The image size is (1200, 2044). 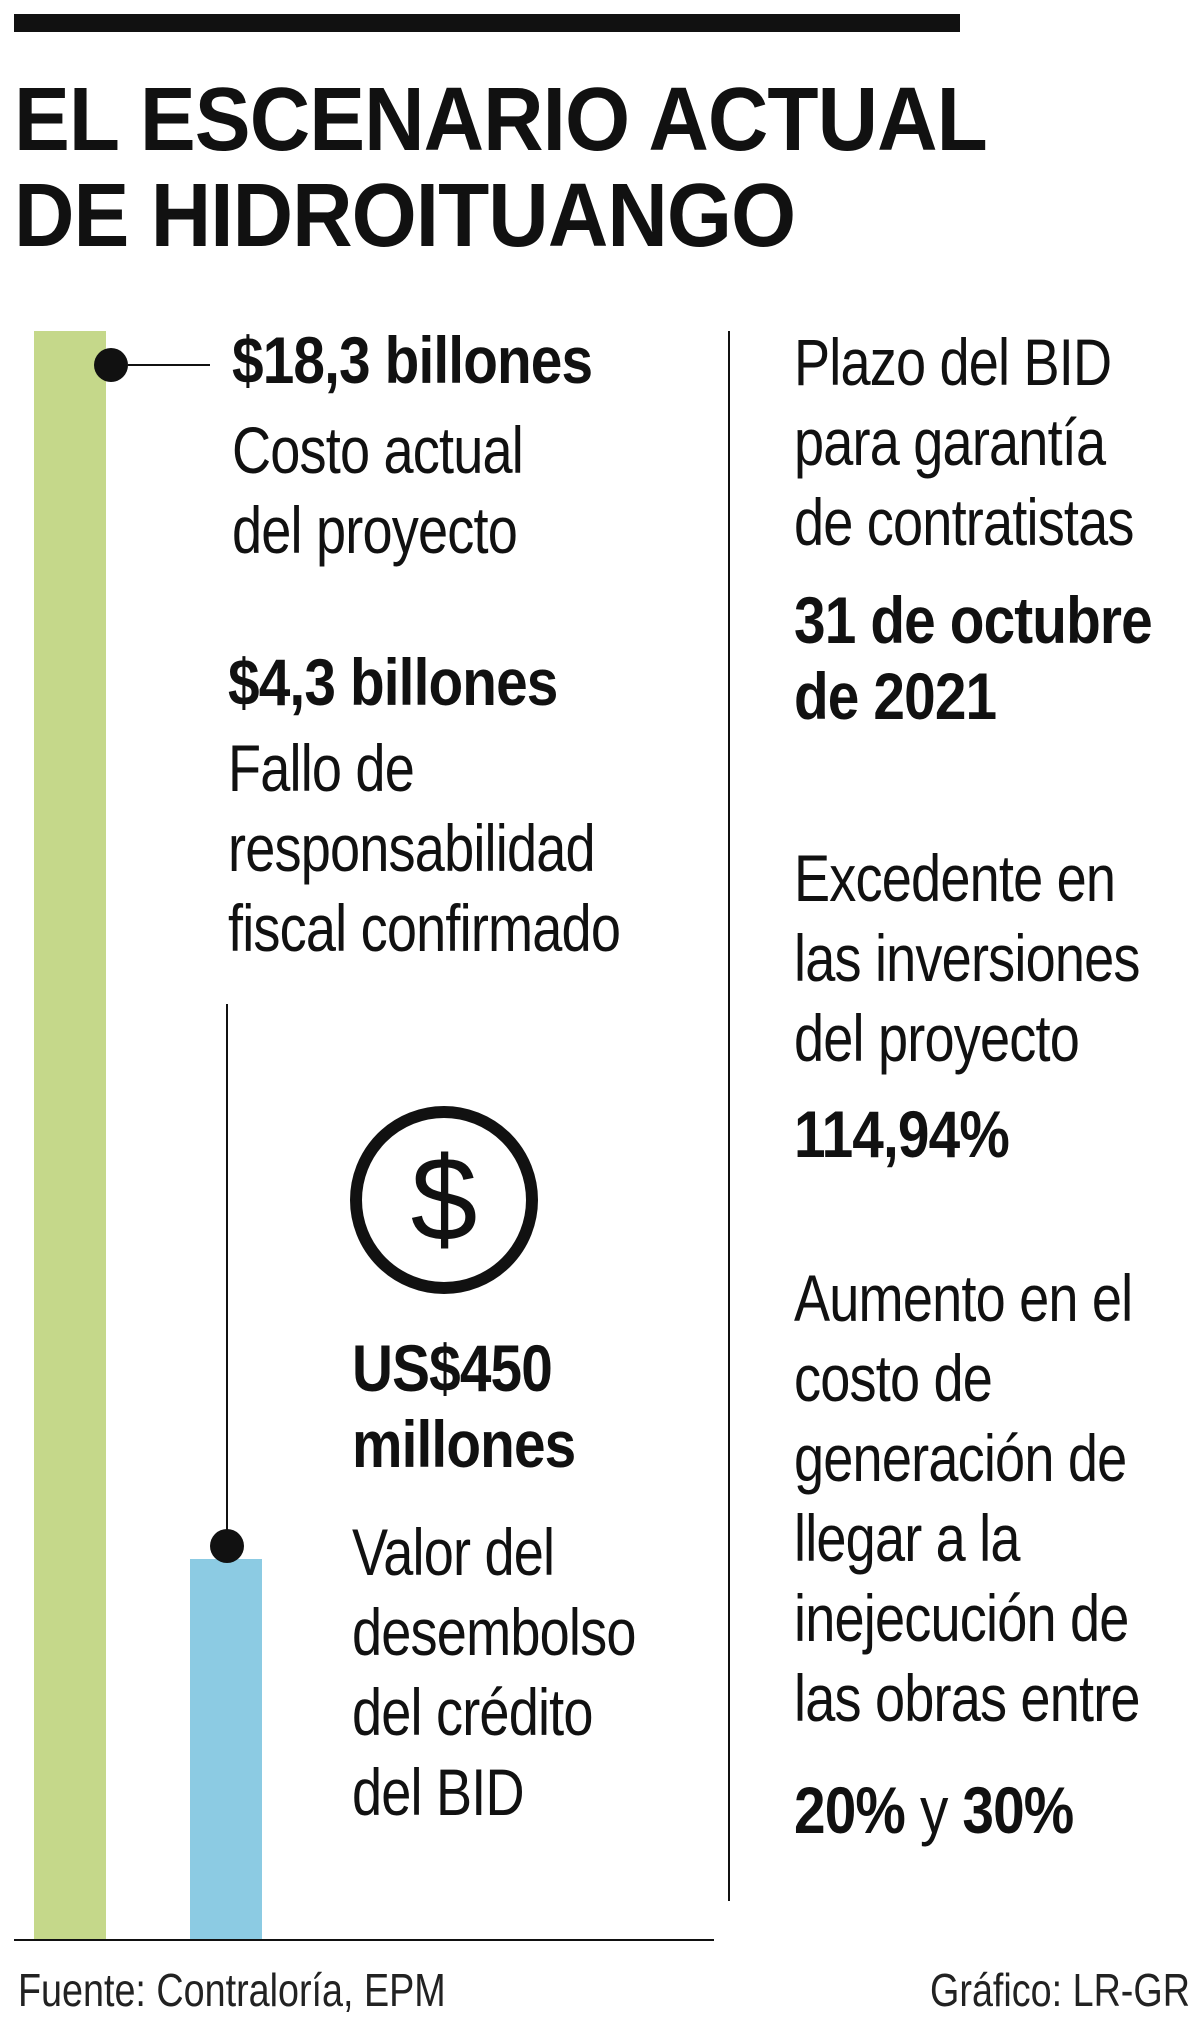 What do you see at coordinates (937, 1038) in the screenshot?
I see `excedente-desc-line-3: del proyecto` at bounding box center [937, 1038].